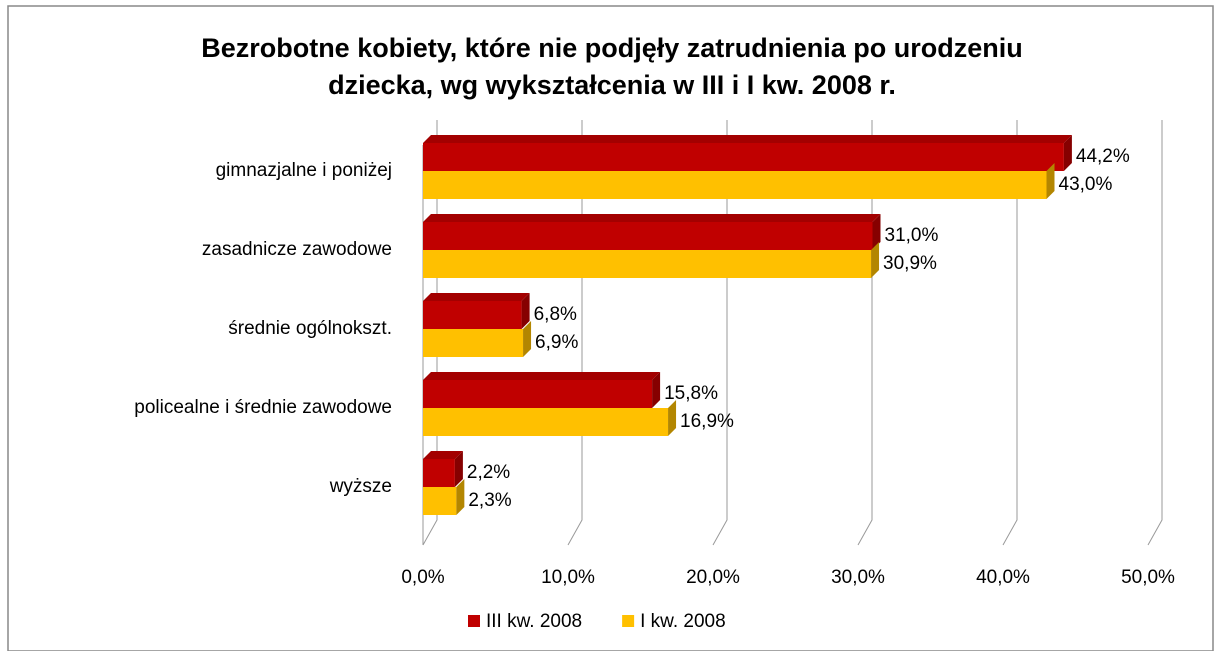 This screenshot has width=1221, height=651. I want to click on y-tick-label: wyższe, so click(360, 486).